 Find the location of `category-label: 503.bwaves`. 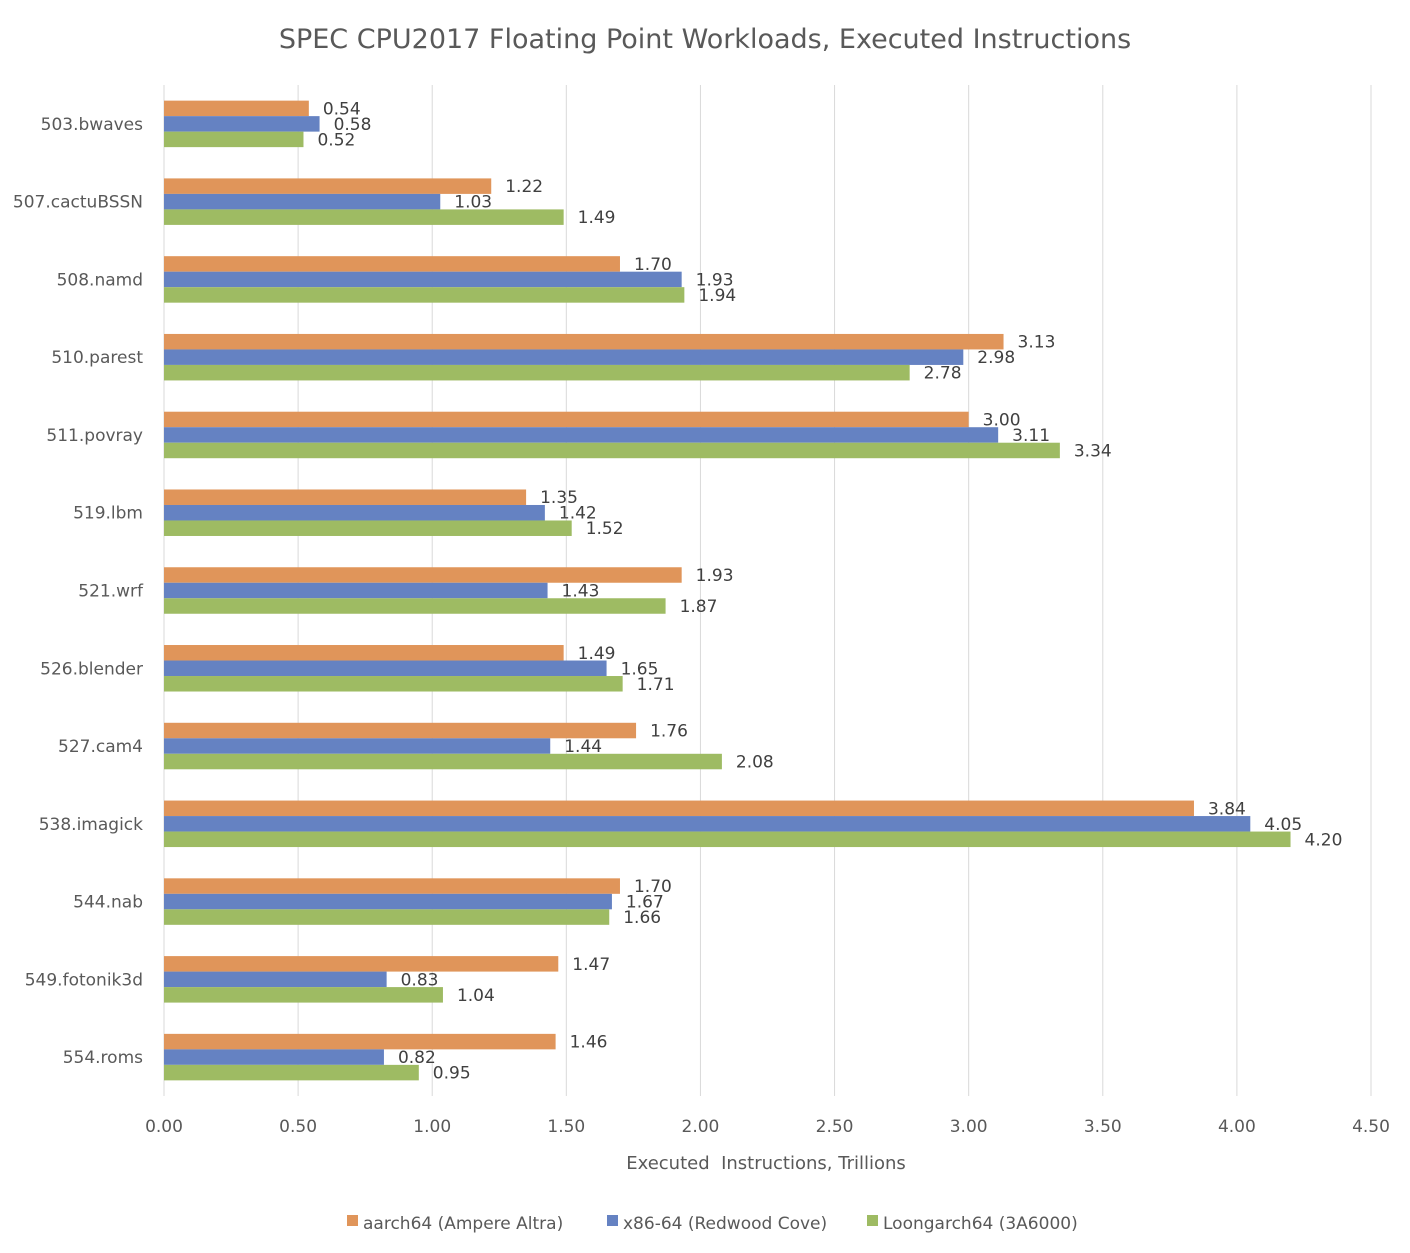

category-label: 503.bwaves is located at coordinates (92, 125).